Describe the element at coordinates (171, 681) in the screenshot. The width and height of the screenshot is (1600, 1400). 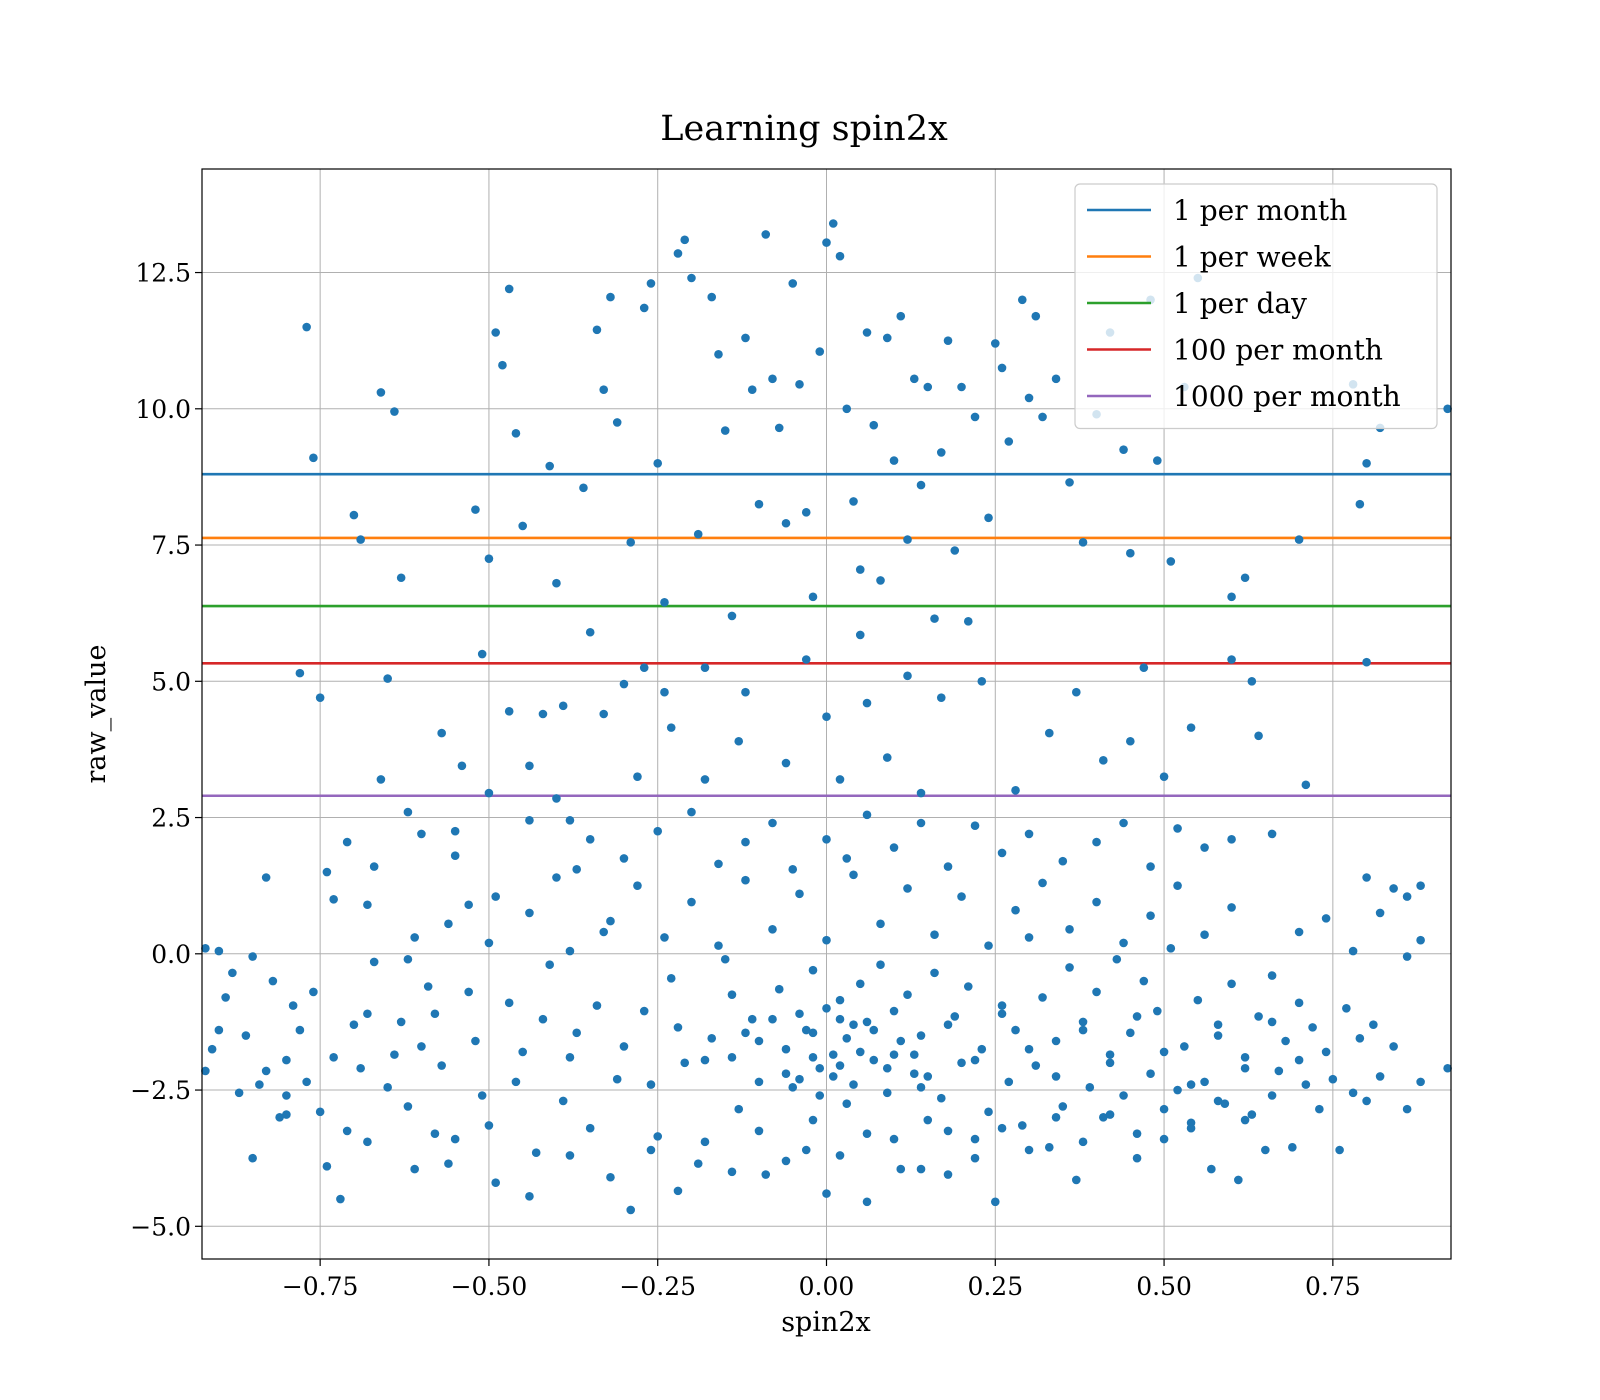
I see `y-tick-label: 5.0` at that location.